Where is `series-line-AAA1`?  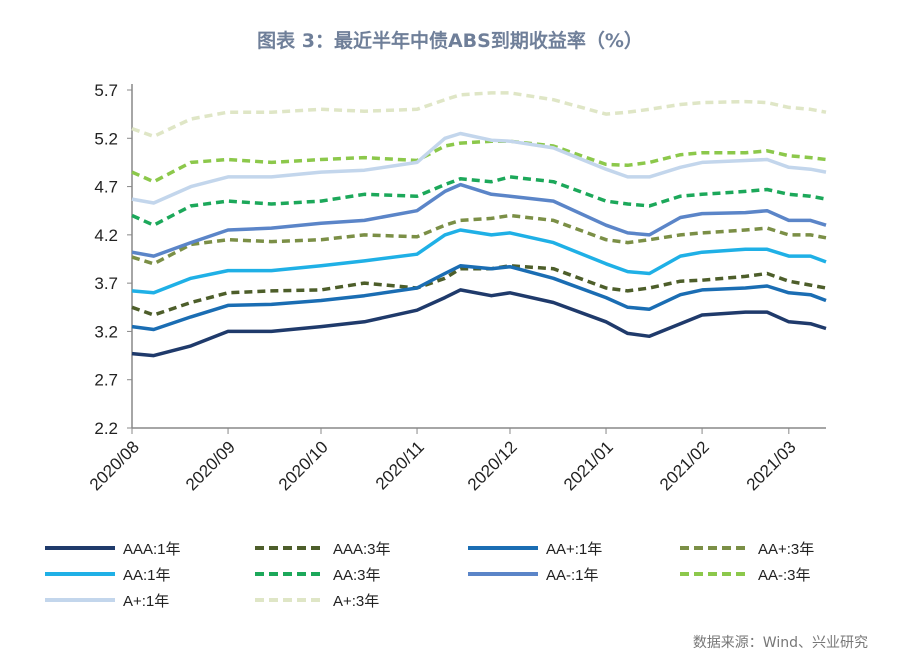 series-line-AAA1 is located at coordinates (479, 323).